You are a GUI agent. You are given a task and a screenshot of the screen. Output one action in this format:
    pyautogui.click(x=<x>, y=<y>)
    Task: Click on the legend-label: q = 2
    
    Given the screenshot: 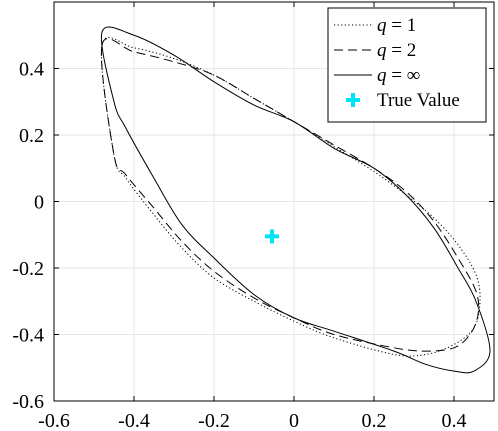 What is the action you would take?
    pyautogui.click(x=396, y=50)
    